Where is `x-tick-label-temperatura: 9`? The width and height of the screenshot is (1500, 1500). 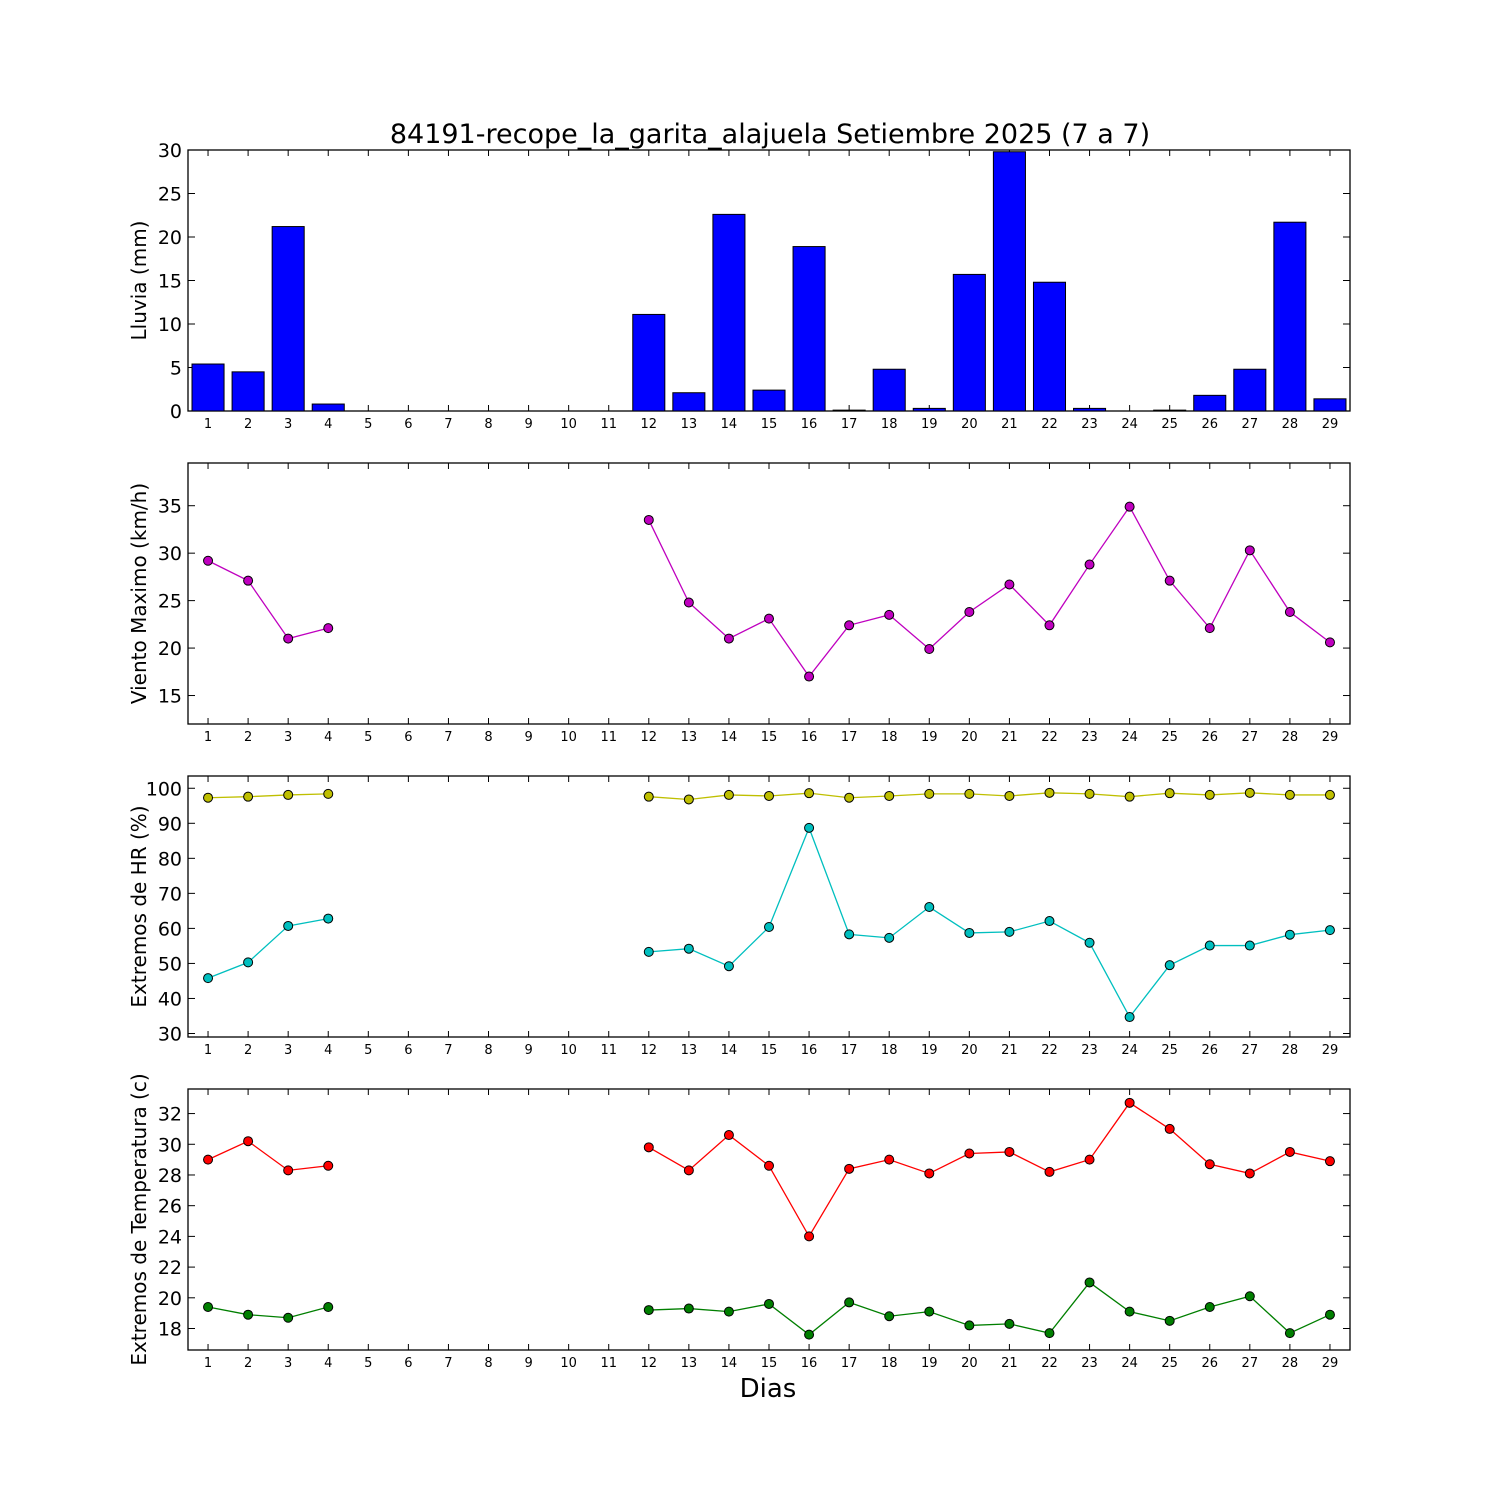 x-tick-label-temperatura: 9 is located at coordinates (528, 1363).